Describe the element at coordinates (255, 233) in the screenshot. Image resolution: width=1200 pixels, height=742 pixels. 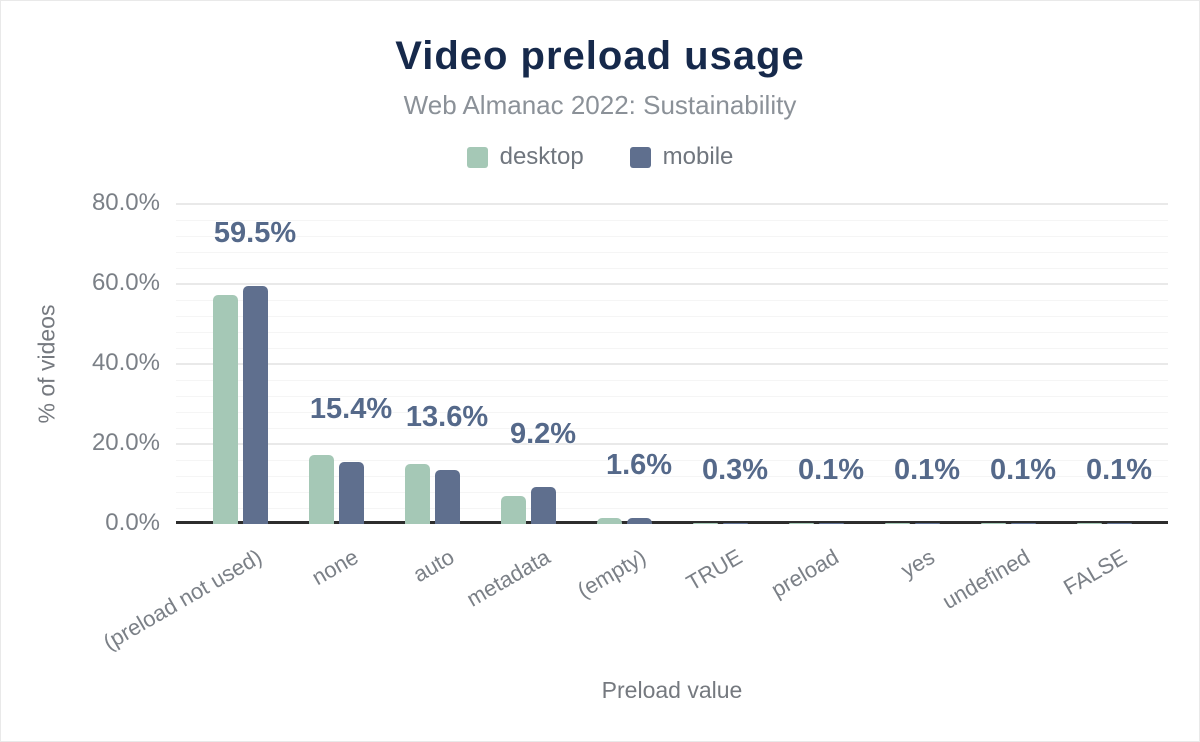
I see `data-label: 59.5%` at that location.